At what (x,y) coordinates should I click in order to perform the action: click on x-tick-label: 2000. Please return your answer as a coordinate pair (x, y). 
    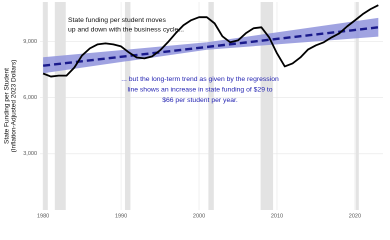
    Looking at the image, I should click on (199, 216).